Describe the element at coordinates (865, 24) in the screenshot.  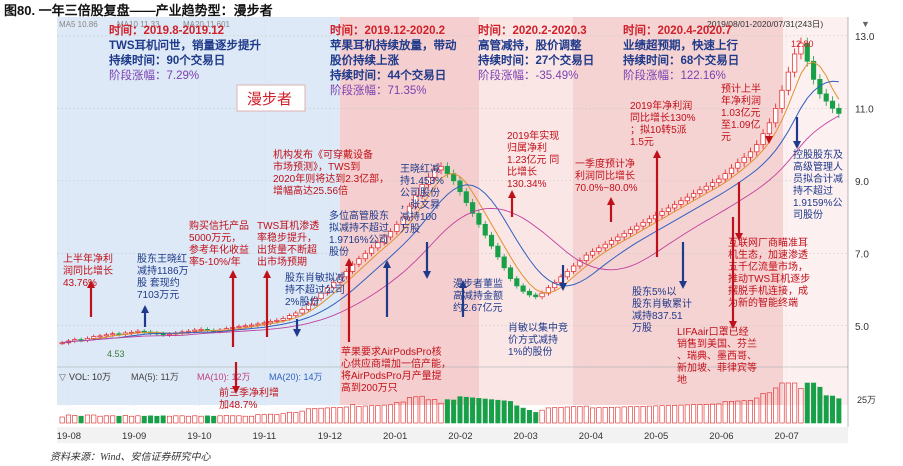
I see `range-dropdown-icon: ▼` at that location.